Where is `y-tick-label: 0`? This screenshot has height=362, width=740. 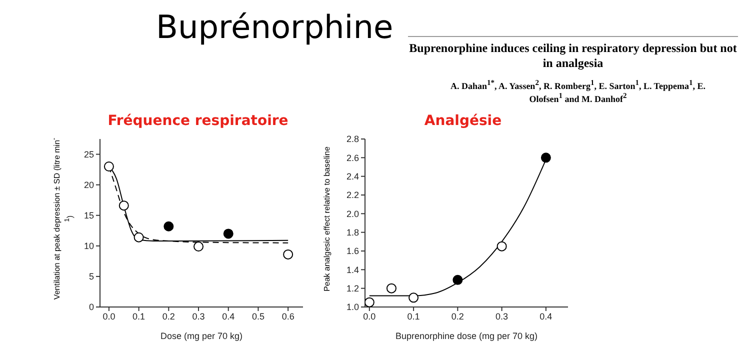
y-tick-label: 0 is located at coordinates (91, 307).